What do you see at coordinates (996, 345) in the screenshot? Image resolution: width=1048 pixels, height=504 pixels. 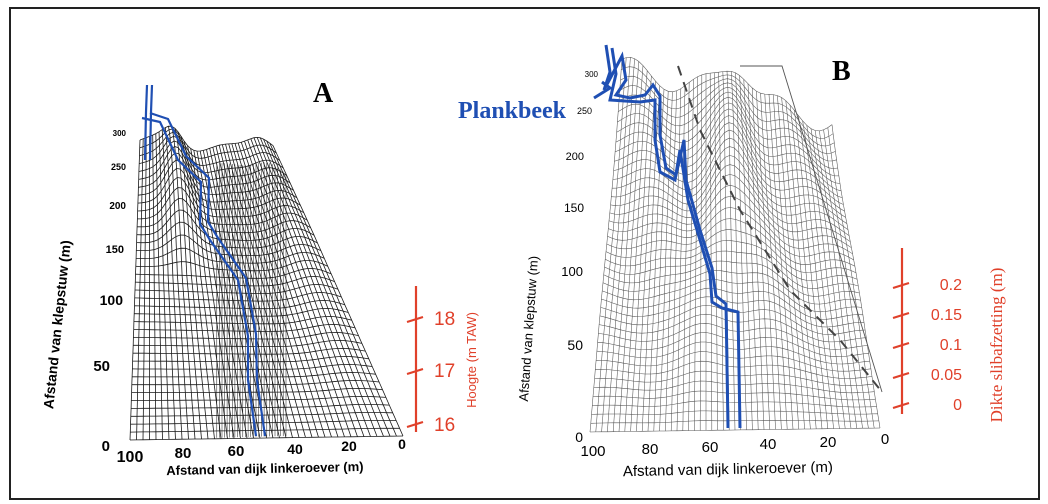 I see `panel-b-z-axis-title: Dikte slibafzetting (m)` at bounding box center [996, 345].